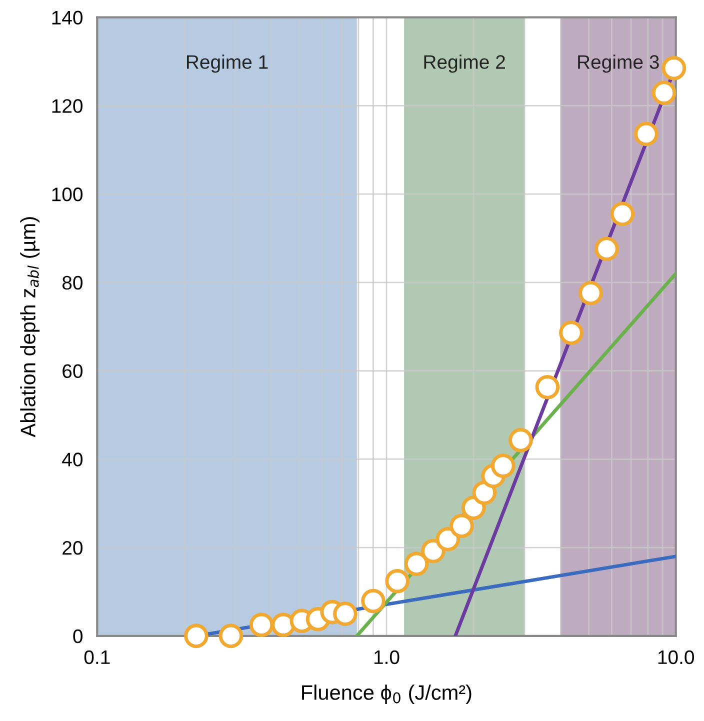  What do you see at coordinates (78, 636) in the screenshot?
I see `y-tick-label: 0` at bounding box center [78, 636].